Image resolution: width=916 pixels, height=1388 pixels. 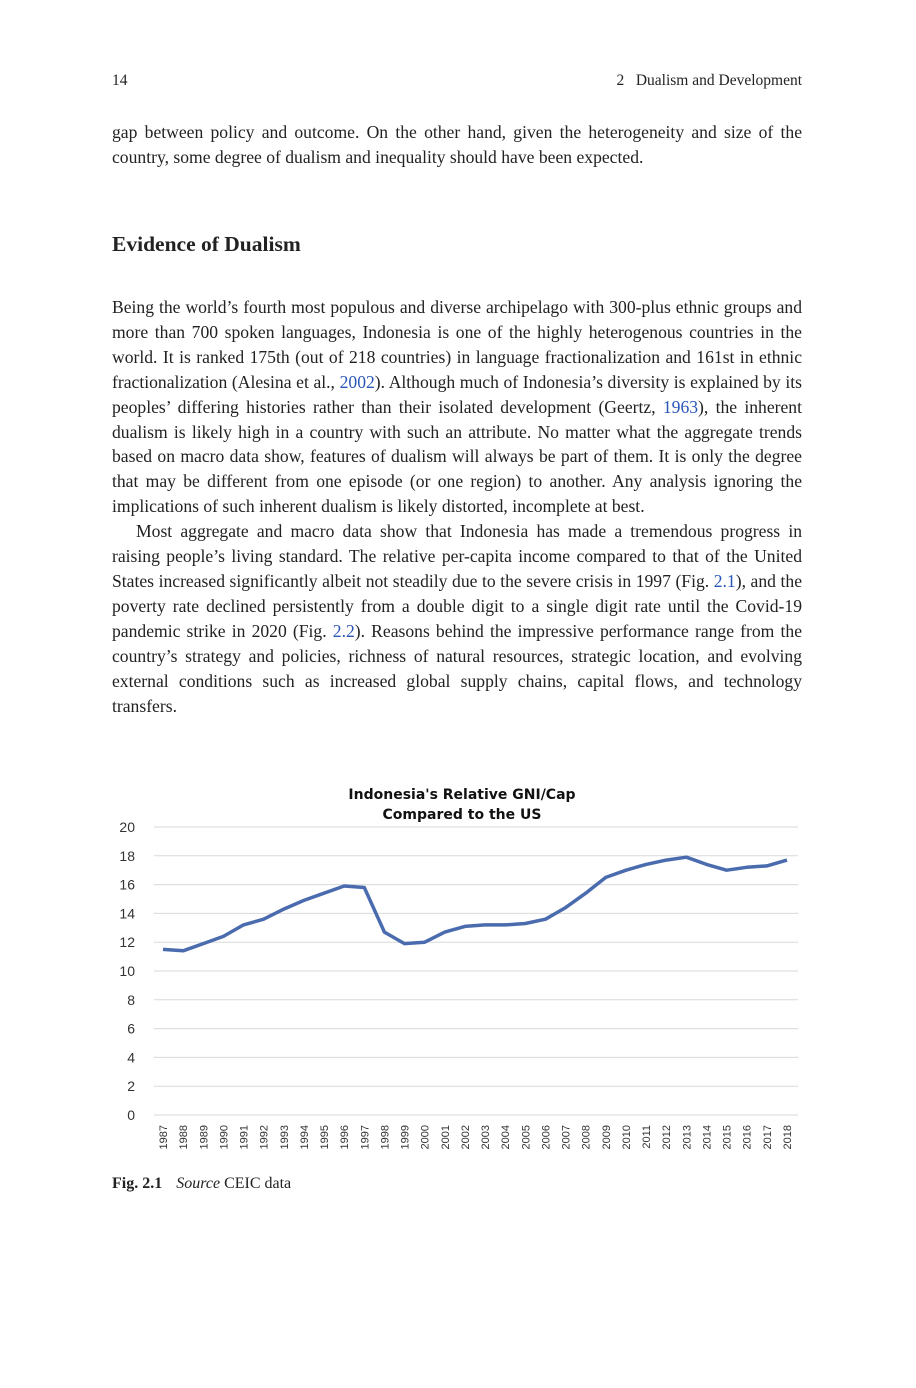 I want to click on x-tick-label: 1999, so click(x=406, y=1137).